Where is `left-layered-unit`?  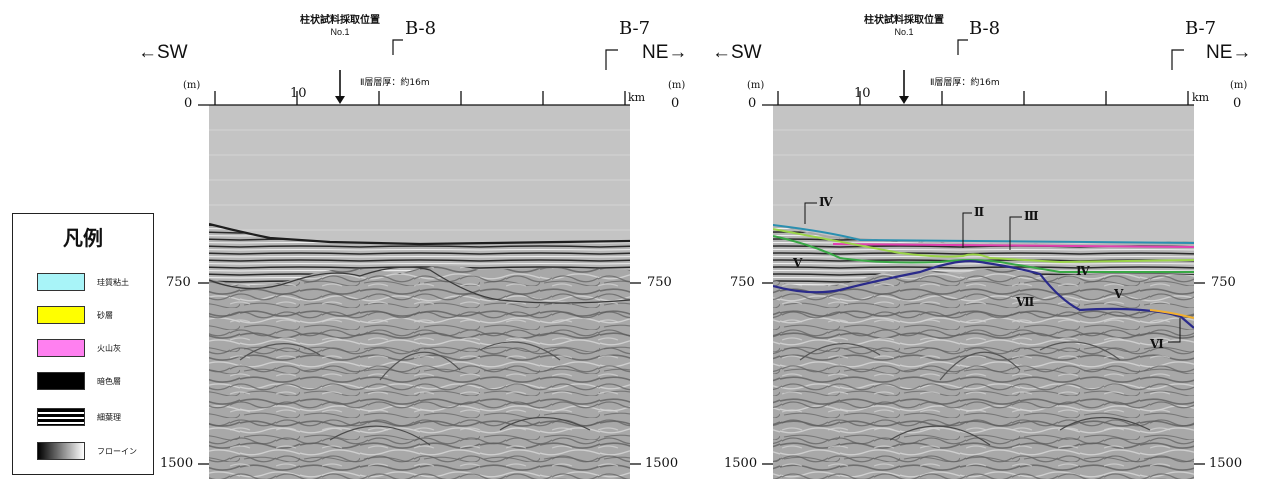
left-layered-unit is located at coordinates (419, 254).